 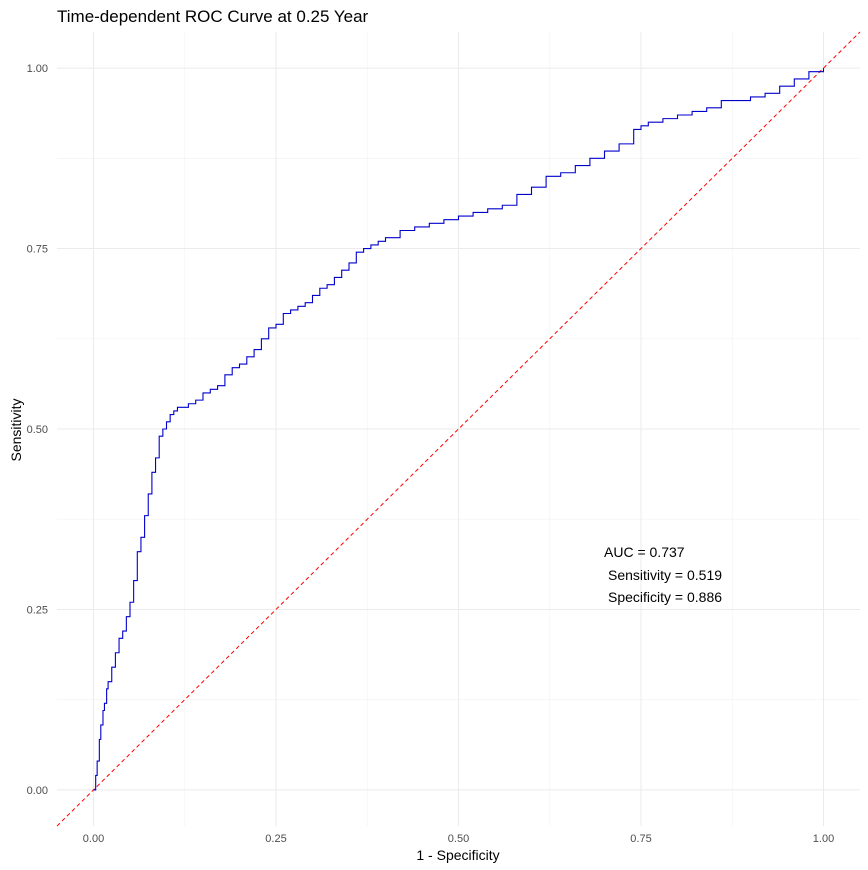 I want to click on y-tick-label: 0.25, so click(x=37, y=610).